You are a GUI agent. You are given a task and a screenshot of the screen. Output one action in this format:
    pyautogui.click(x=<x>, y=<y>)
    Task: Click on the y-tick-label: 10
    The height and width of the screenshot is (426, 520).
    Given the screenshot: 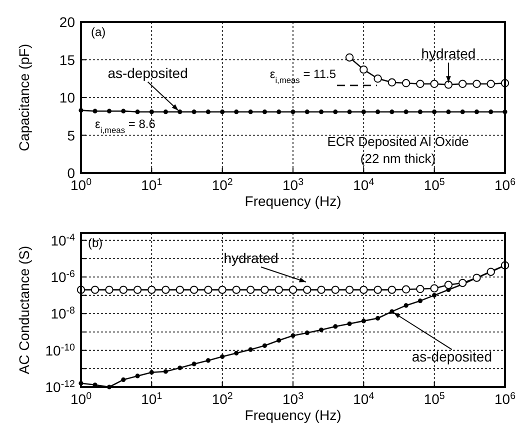 What is the action you would take?
    pyautogui.click(x=67, y=98)
    